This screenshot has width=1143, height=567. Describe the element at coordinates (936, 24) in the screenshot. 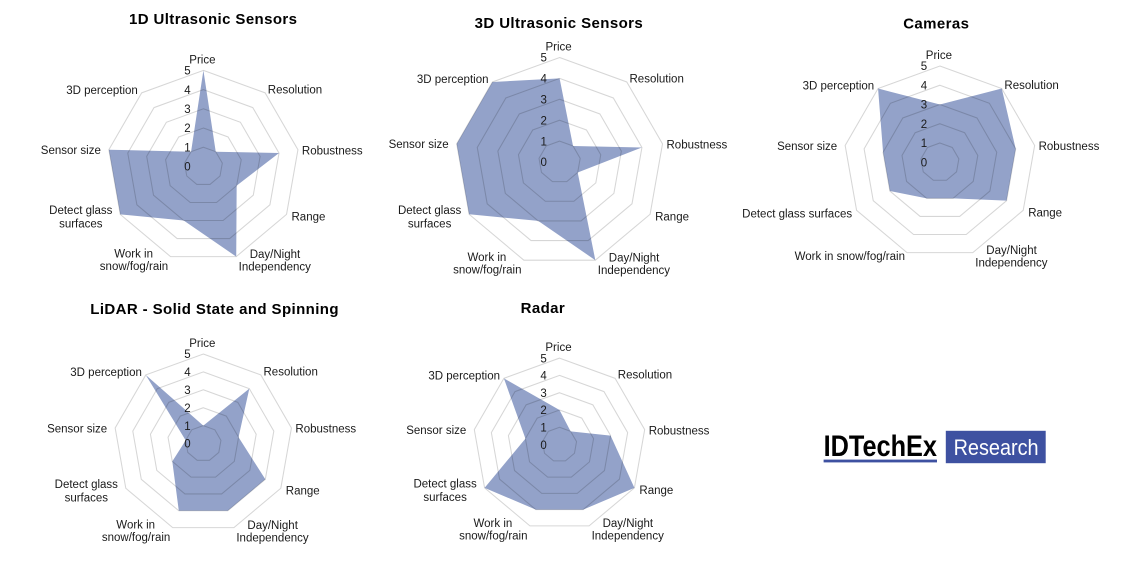

I see `svg-text: Cameras` at that location.